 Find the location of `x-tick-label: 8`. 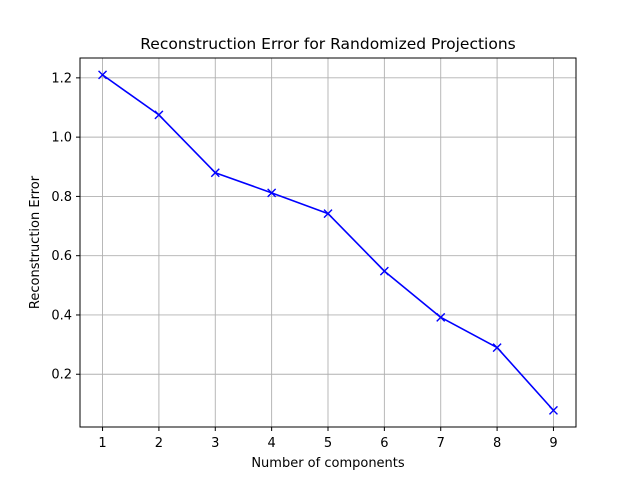

x-tick-label: 8 is located at coordinates (497, 443).